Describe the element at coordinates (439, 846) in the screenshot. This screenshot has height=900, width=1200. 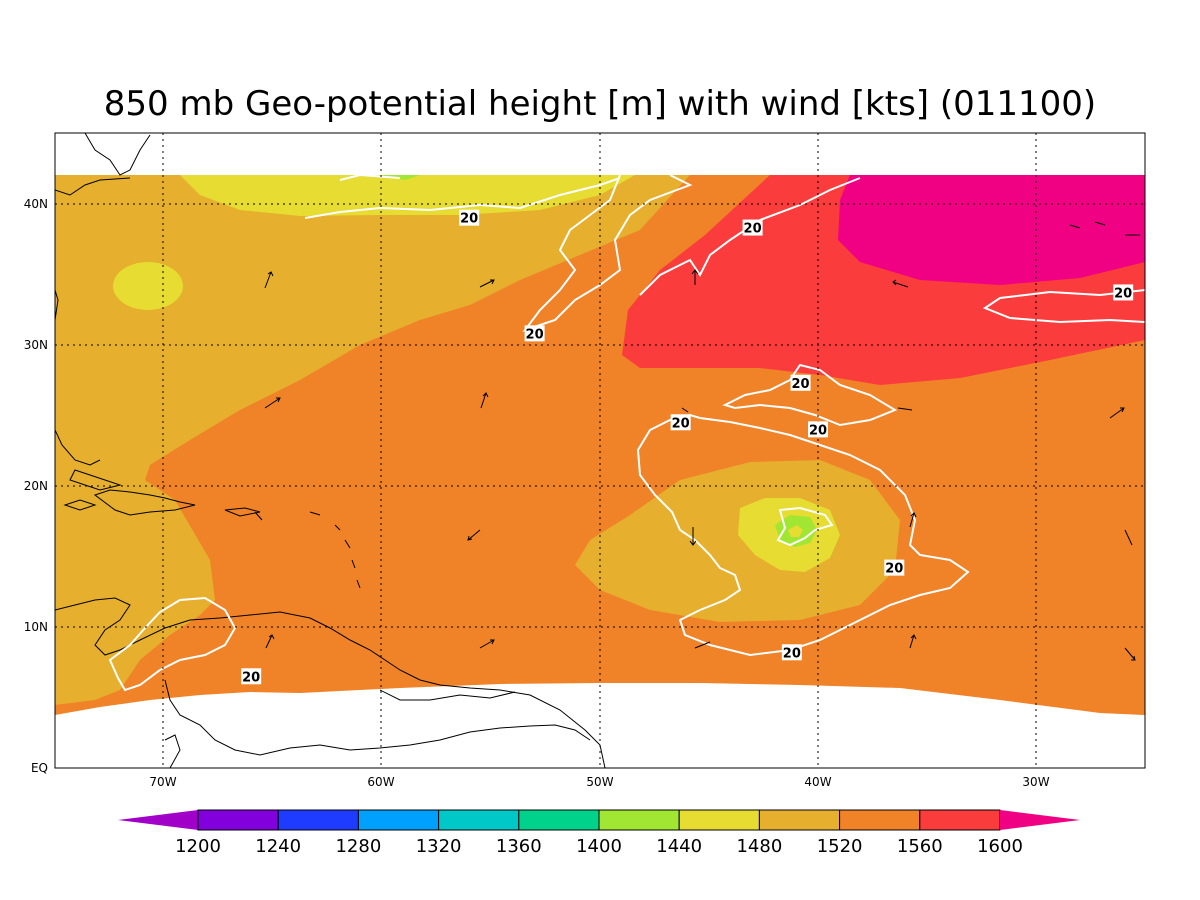
I see `colorbar-label: 1320` at that location.